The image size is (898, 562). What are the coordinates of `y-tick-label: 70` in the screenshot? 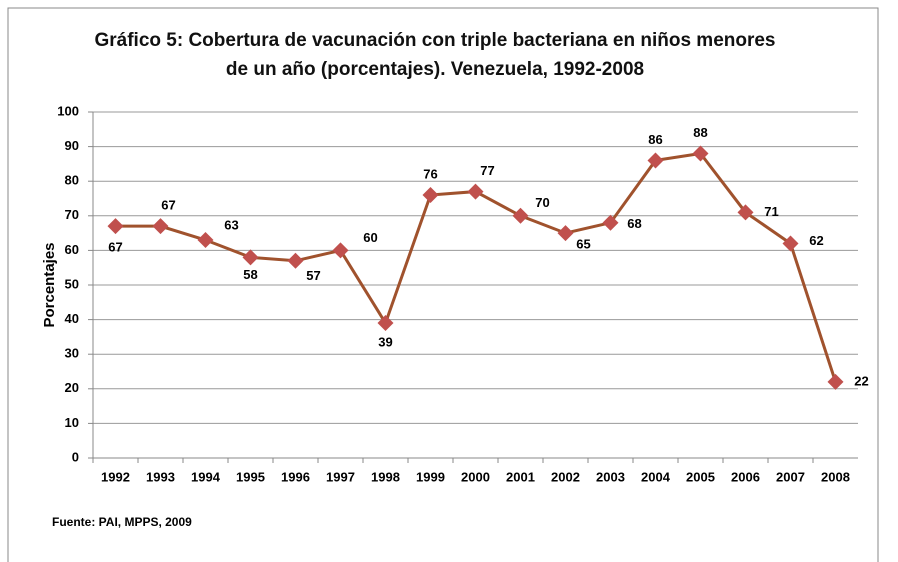 It's located at (72, 214).